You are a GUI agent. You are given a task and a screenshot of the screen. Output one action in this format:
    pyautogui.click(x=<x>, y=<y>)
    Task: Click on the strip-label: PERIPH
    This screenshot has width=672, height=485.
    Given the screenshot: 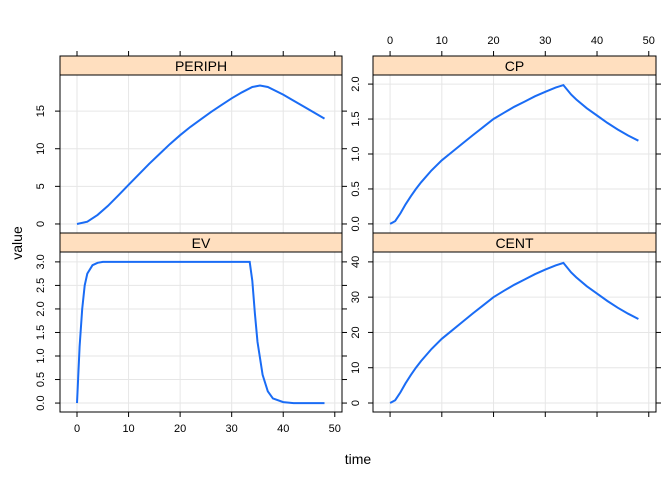 What is the action you would take?
    pyautogui.click(x=201, y=66)
    